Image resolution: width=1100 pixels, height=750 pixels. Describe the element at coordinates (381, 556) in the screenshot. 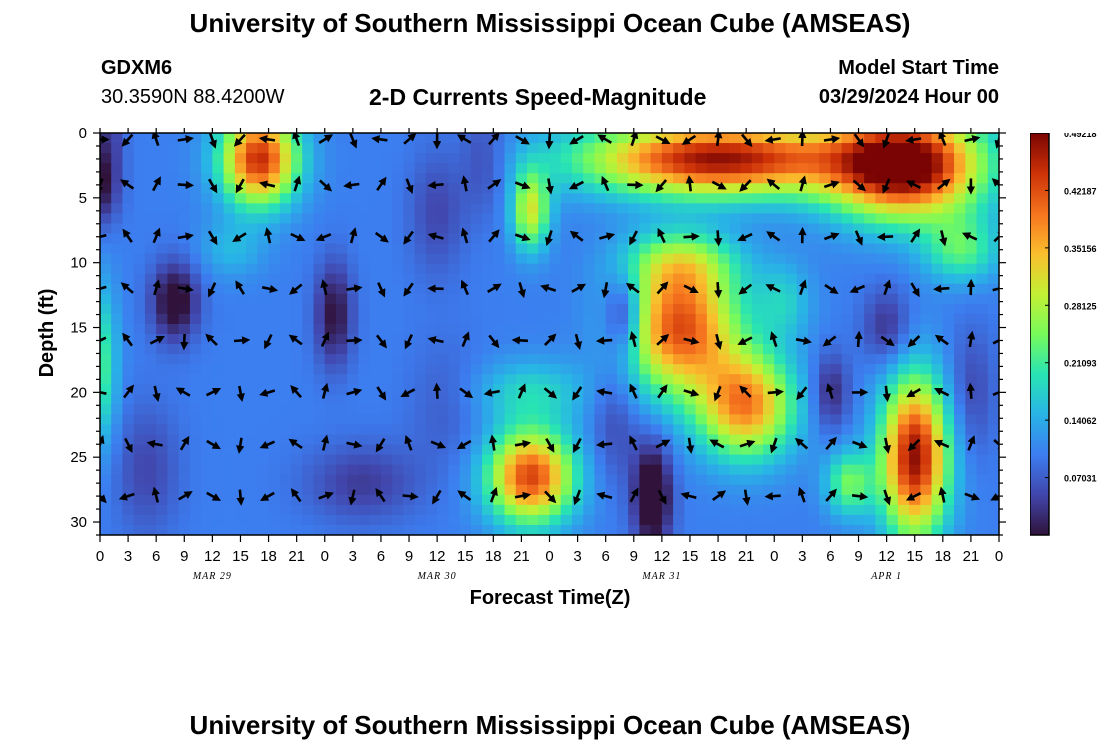

I see `x-tick-label: 6` at that location.